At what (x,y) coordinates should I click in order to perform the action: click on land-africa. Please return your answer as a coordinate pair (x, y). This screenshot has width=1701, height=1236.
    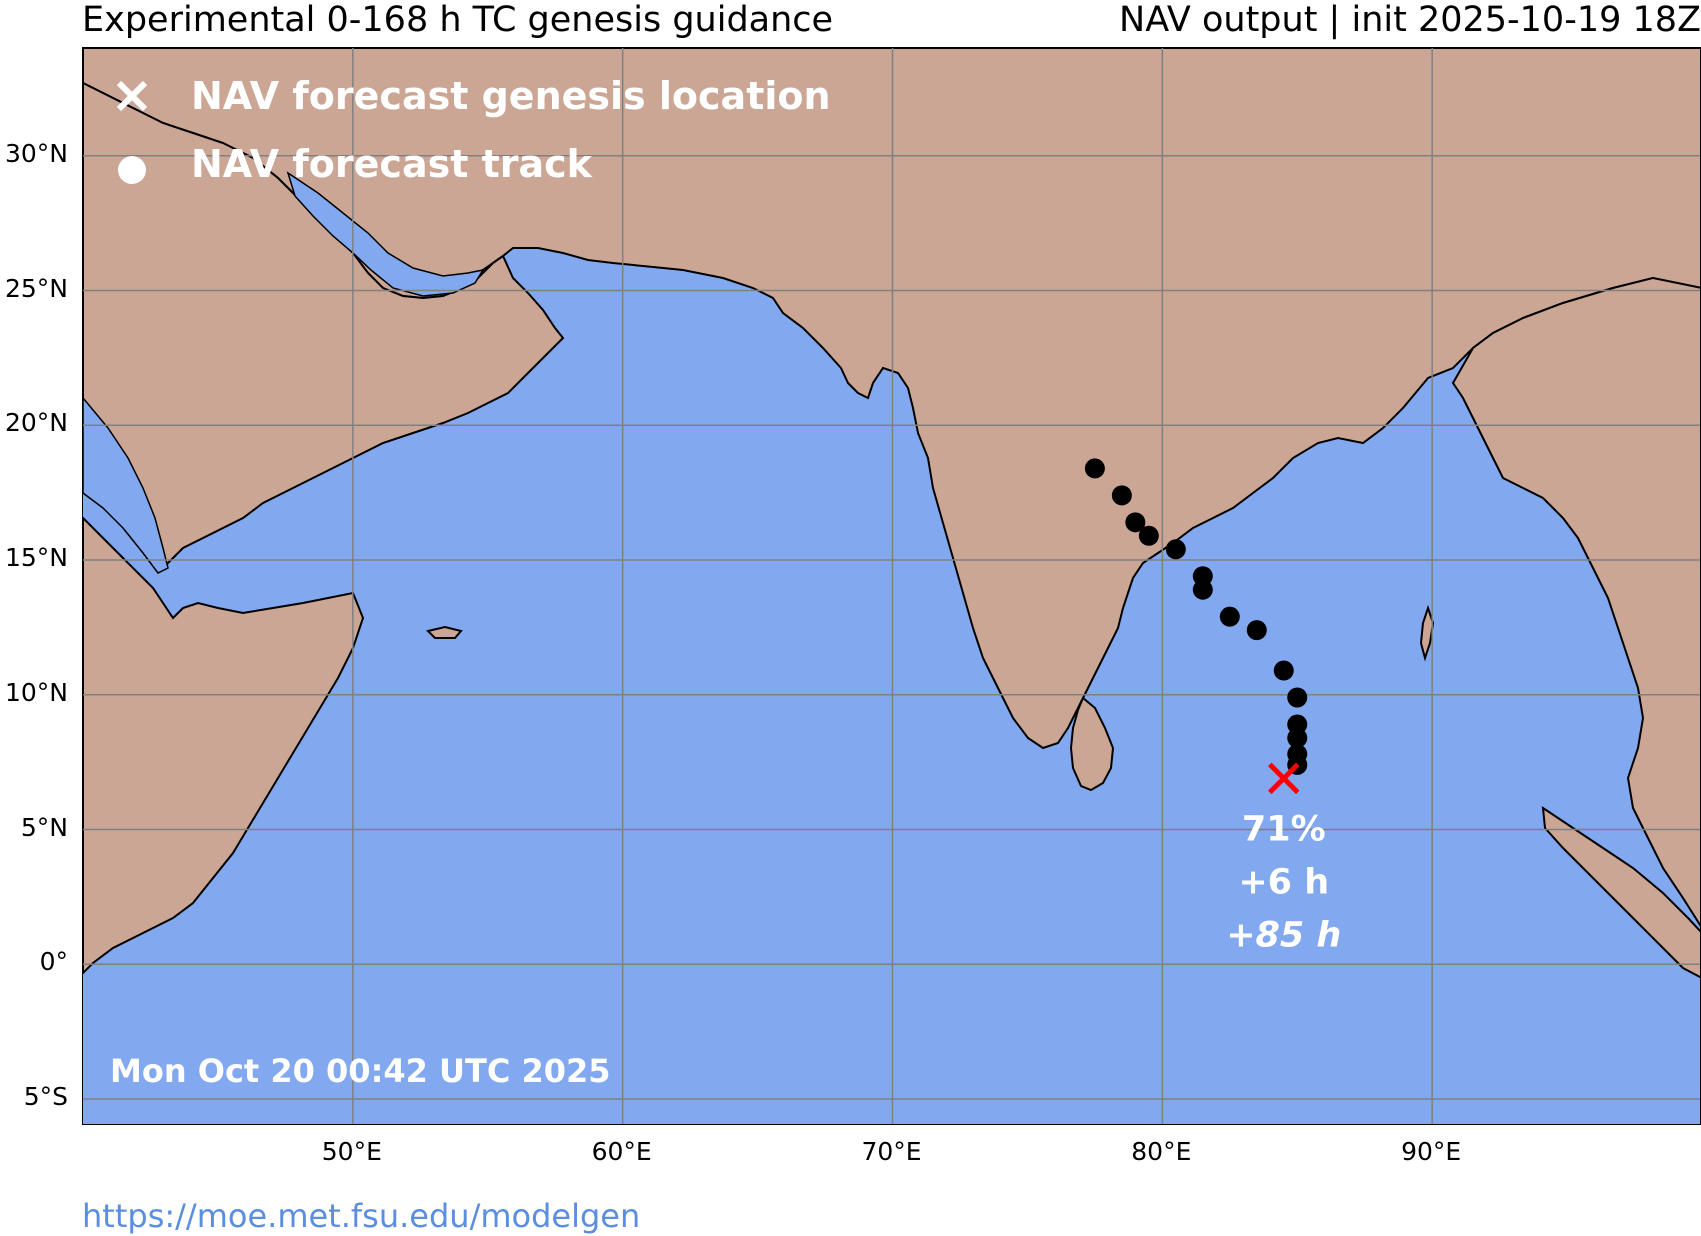
    Looking at the image, I should click on (224, 745).